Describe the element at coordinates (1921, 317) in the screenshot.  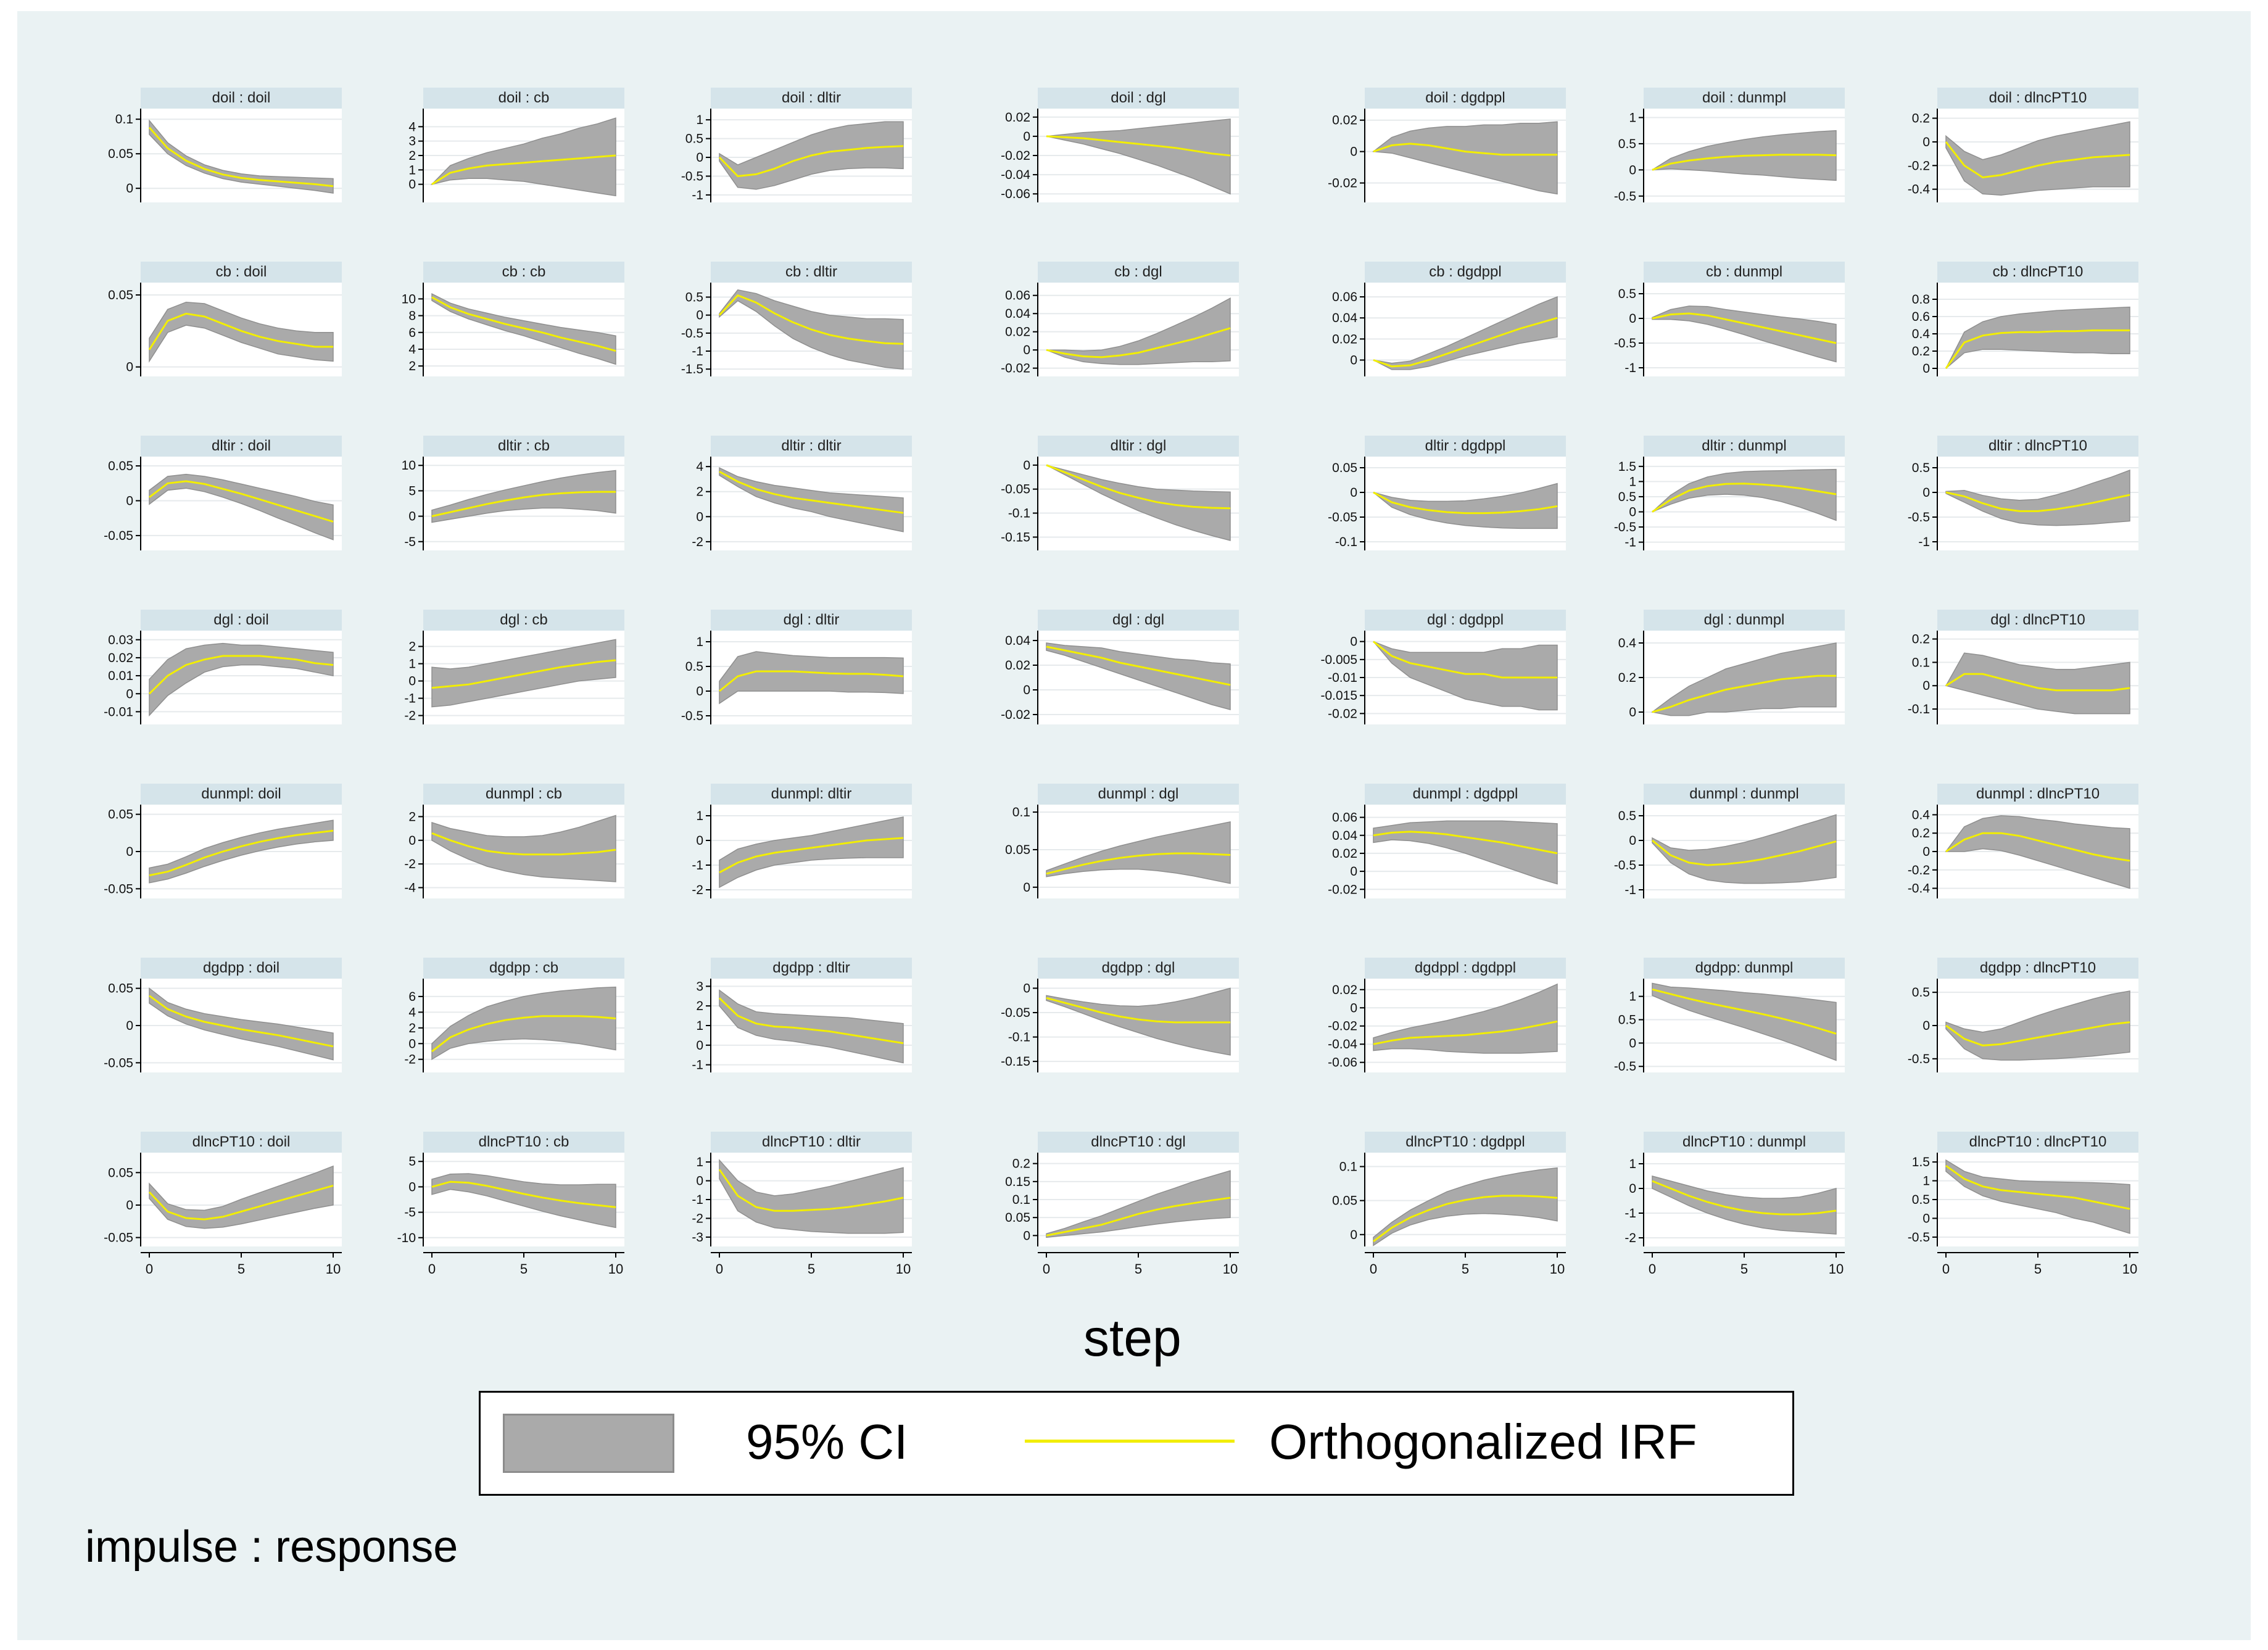
I see `y-tick-label: 0.6` at that location.